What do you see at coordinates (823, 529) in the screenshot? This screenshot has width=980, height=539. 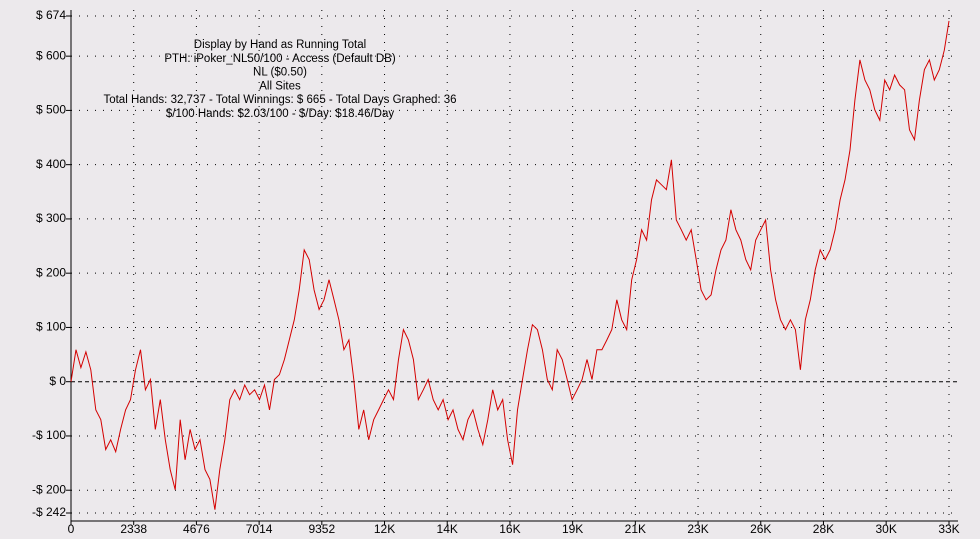 I see `x-tick-label: 28K` at bounding box center [823, 529].